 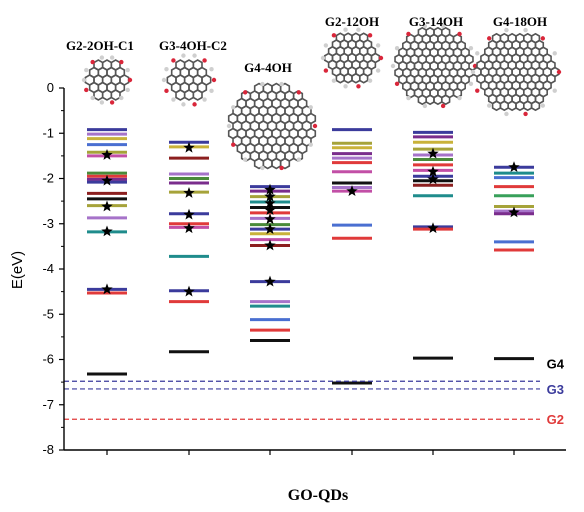 I want to click on category-label: G2-12OH, so click(x=352, y=21).